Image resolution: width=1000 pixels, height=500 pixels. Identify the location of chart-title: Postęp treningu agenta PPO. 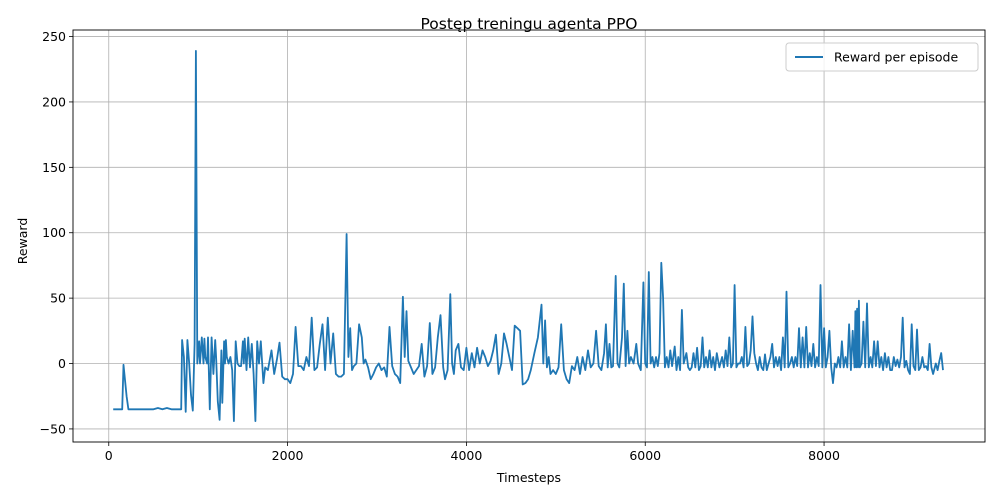
(528, 24).